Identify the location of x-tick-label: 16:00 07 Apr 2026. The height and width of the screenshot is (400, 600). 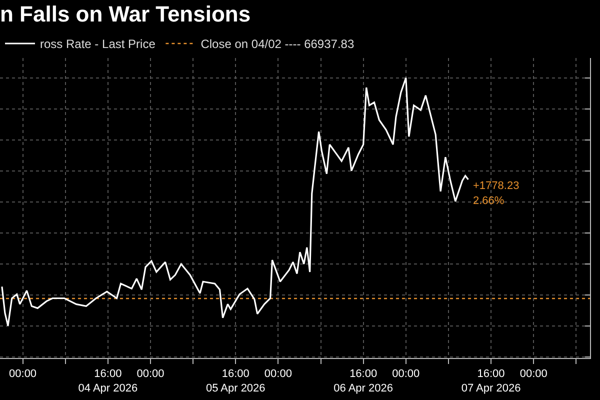
(491, 381).